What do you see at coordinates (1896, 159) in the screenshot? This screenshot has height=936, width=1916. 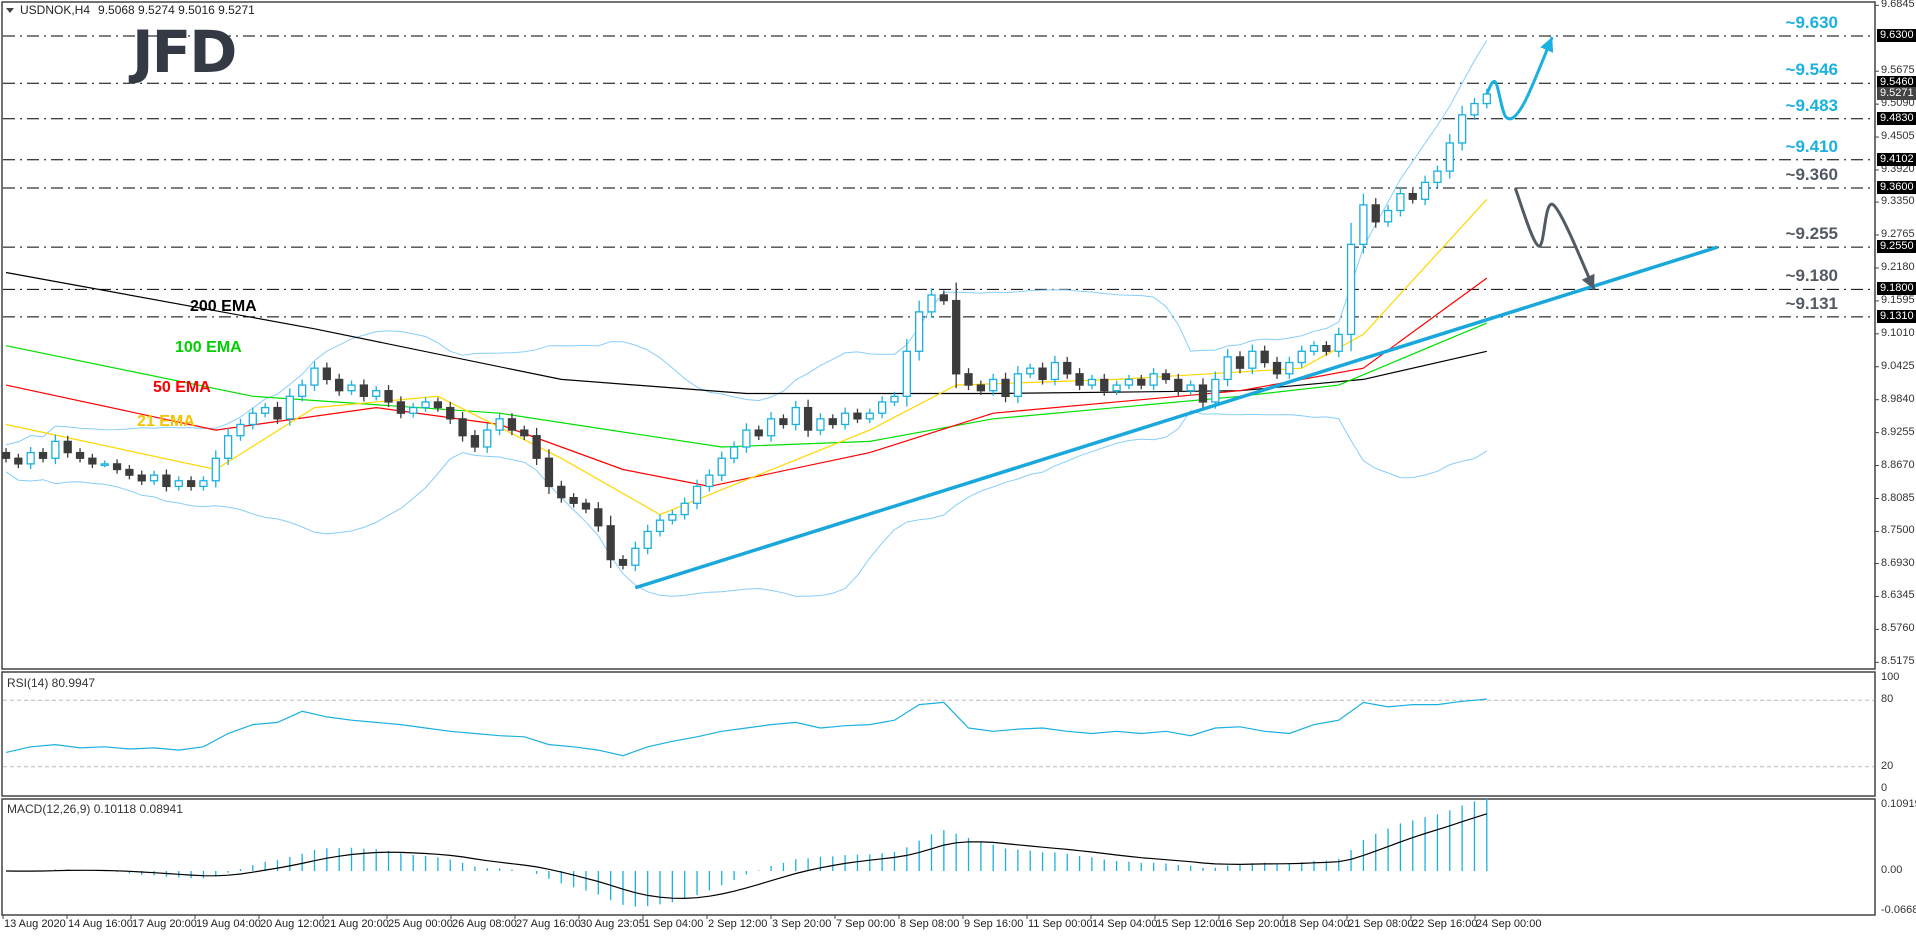 I see `level-price-tag: 9.4102` at bounding box center [1896, 159].